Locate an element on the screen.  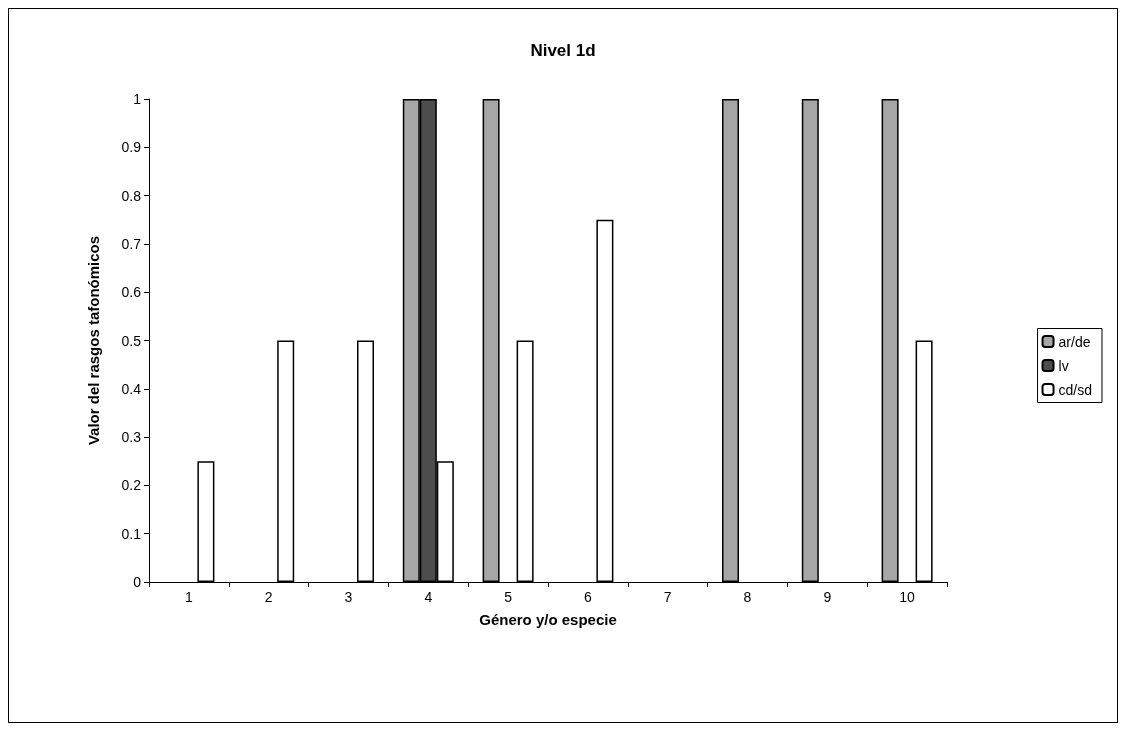
y-tick-label: 0.1 is located at coordinates (131, 533).